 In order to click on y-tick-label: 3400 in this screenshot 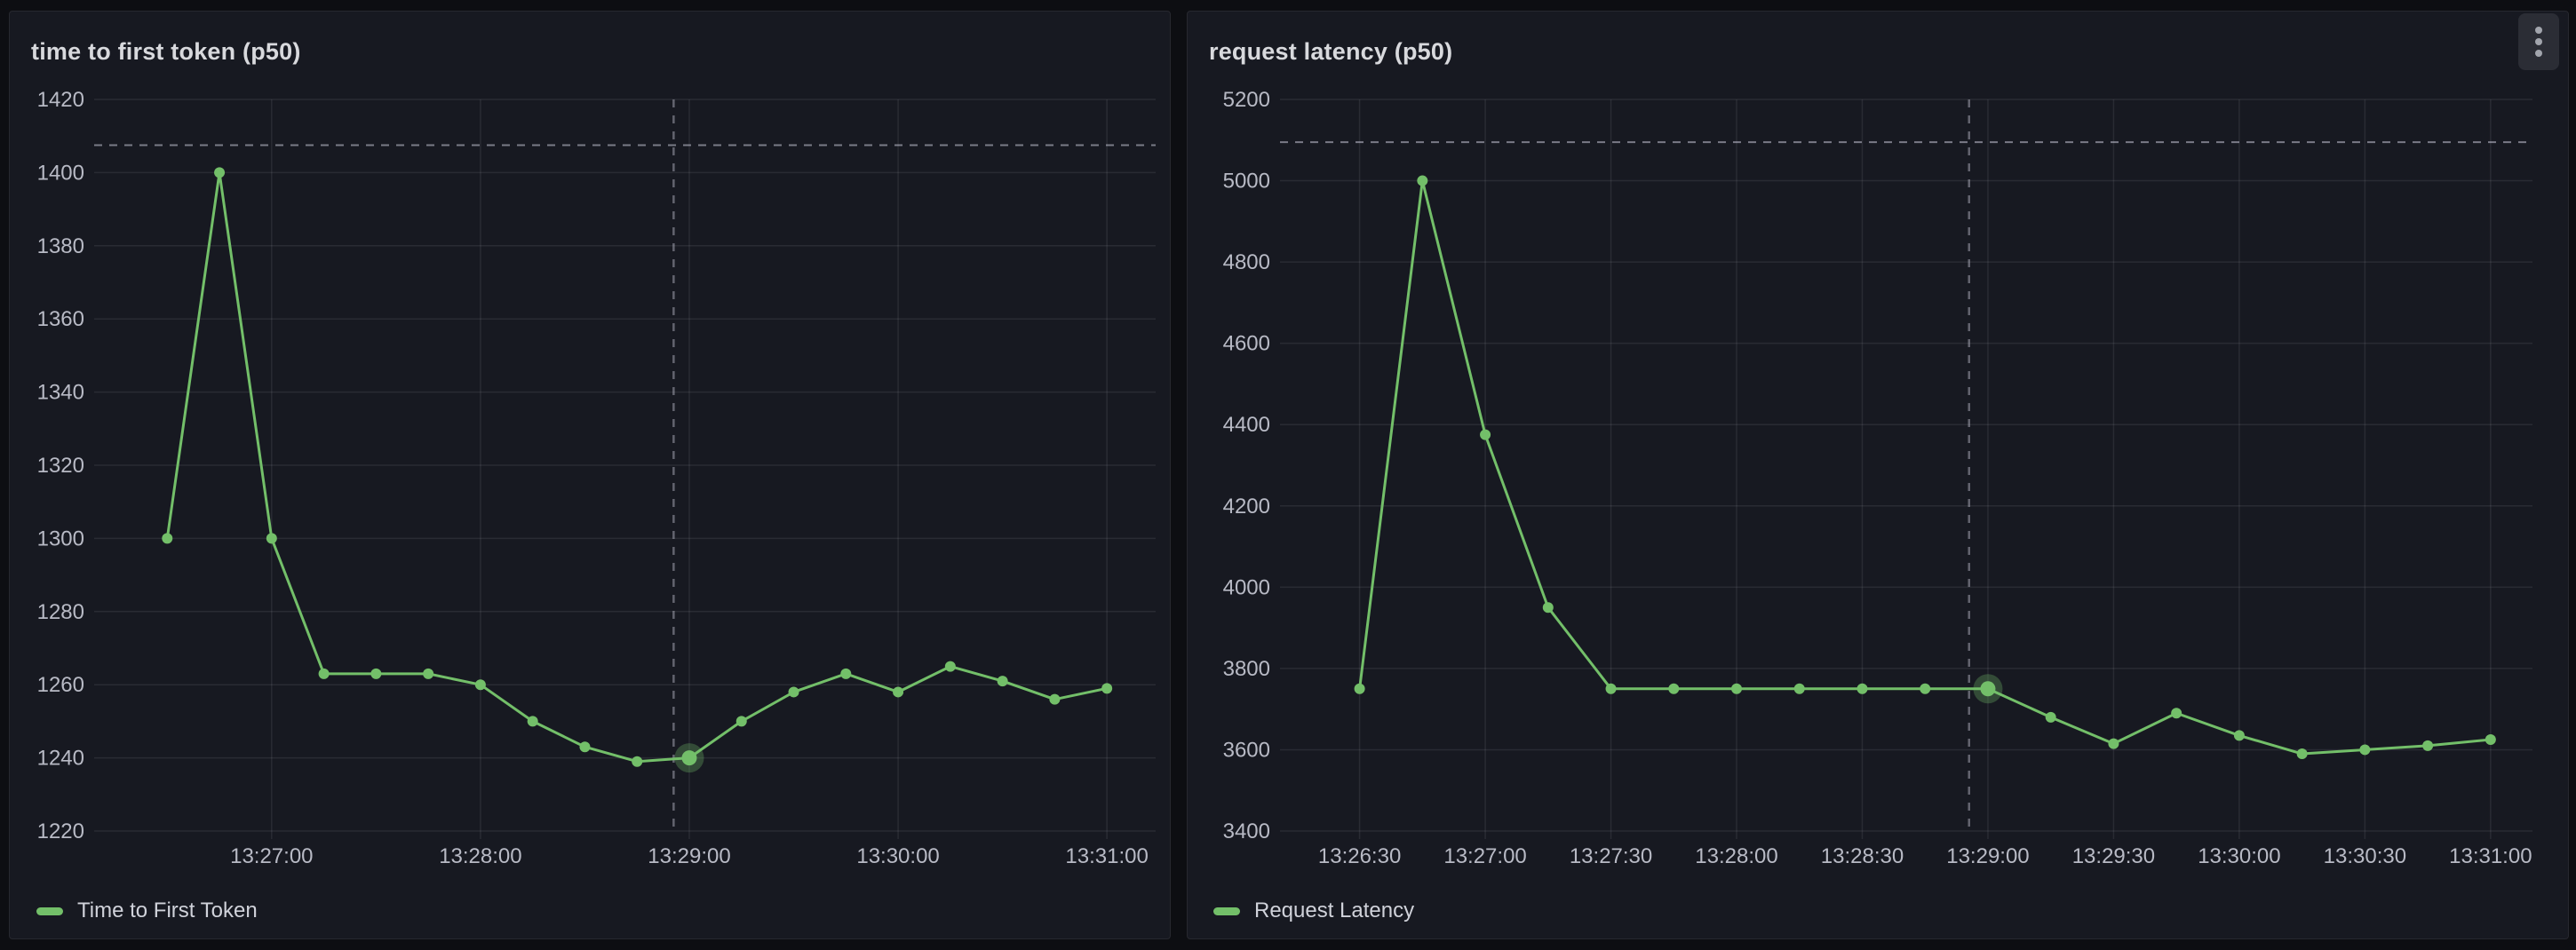, I will do `click(1246, 831)`.